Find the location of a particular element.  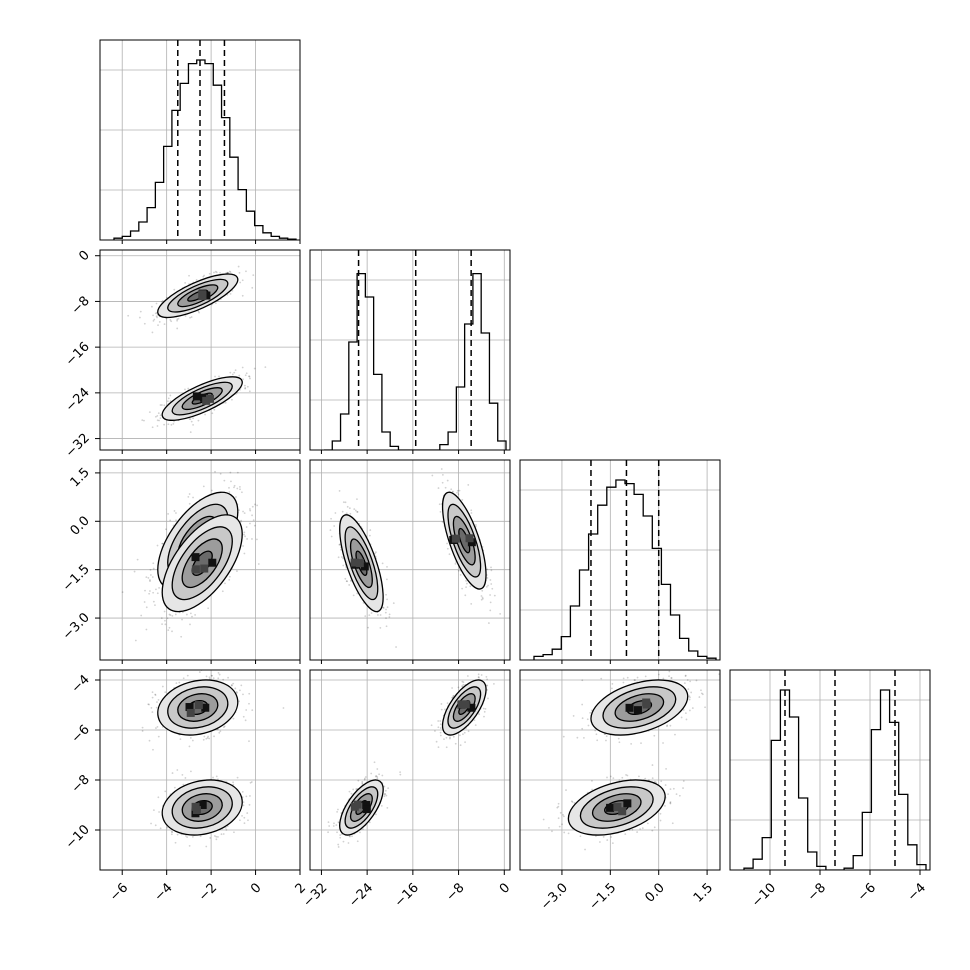

panel-frame is located at coordinates (200, 350).